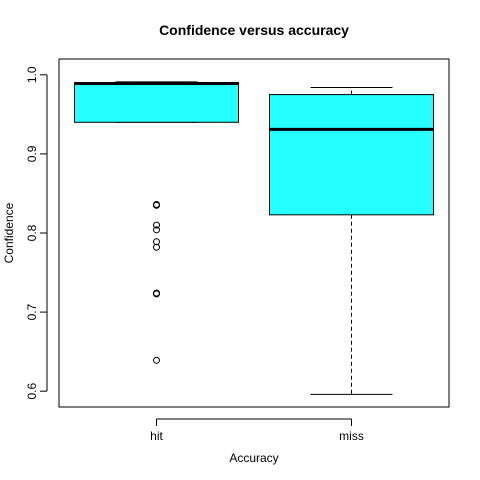  I want to click on chart-title: Confidence versus accuracy, so click(254, 30).